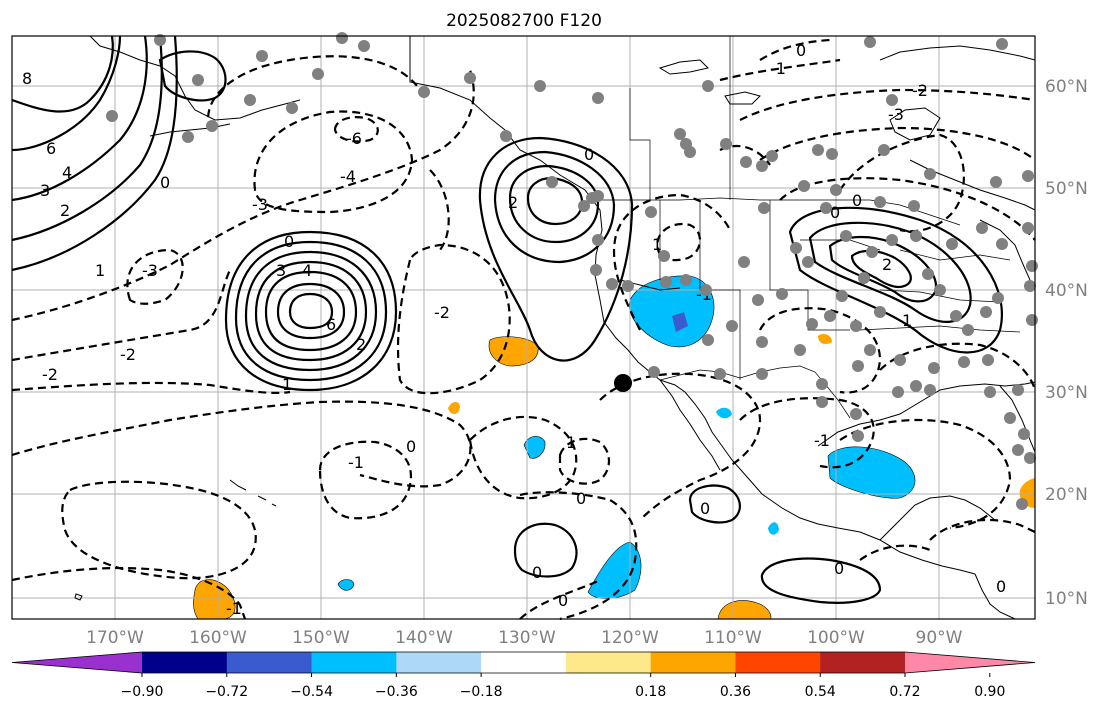 The height and width of the screenshot is (712, 1105). I want to click on lon-label: 150°W, so click(321, 638).